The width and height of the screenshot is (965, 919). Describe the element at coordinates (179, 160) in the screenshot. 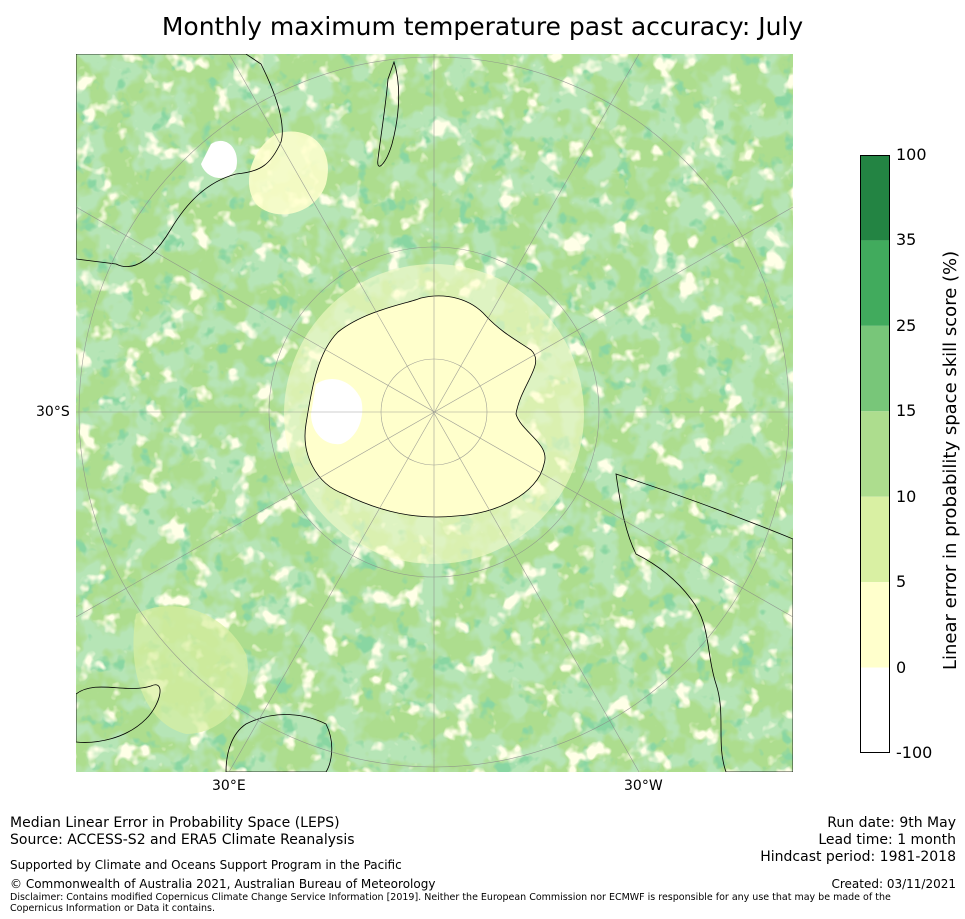

I see `africa-coast` at that location.